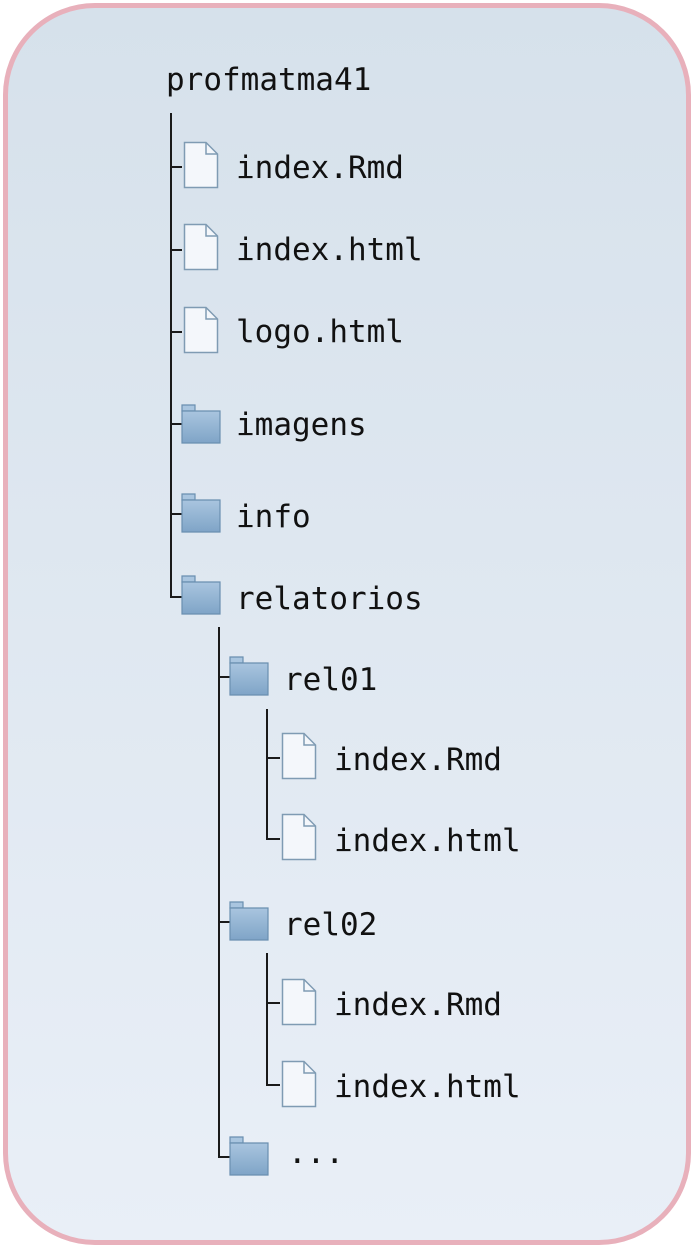  I want to click on tree-connector-rel02, so click(224, 922).